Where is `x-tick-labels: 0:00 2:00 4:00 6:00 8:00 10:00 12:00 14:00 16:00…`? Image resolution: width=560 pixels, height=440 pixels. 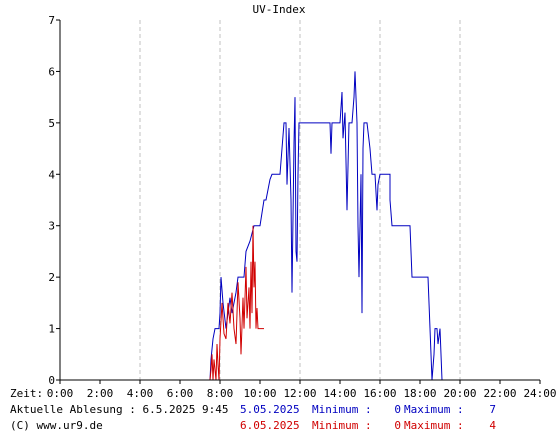 x-tick-labels: 0:00 2:00 4:00 6:00 8:00 10:00 12:00 14:00 16:00… is located at coordinates (302, 390).